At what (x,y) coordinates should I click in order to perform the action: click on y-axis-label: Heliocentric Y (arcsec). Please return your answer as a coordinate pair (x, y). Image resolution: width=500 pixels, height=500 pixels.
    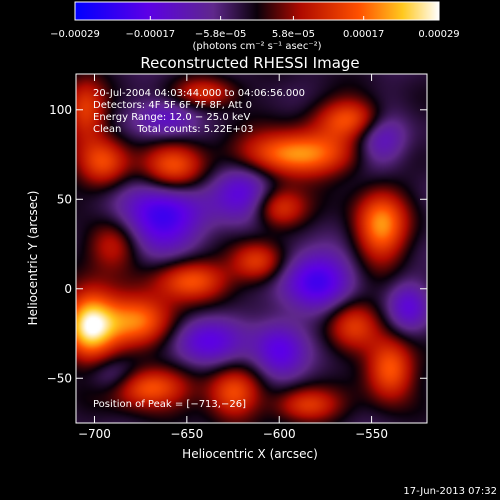
    Looking at the image, I should click on (33, 258).